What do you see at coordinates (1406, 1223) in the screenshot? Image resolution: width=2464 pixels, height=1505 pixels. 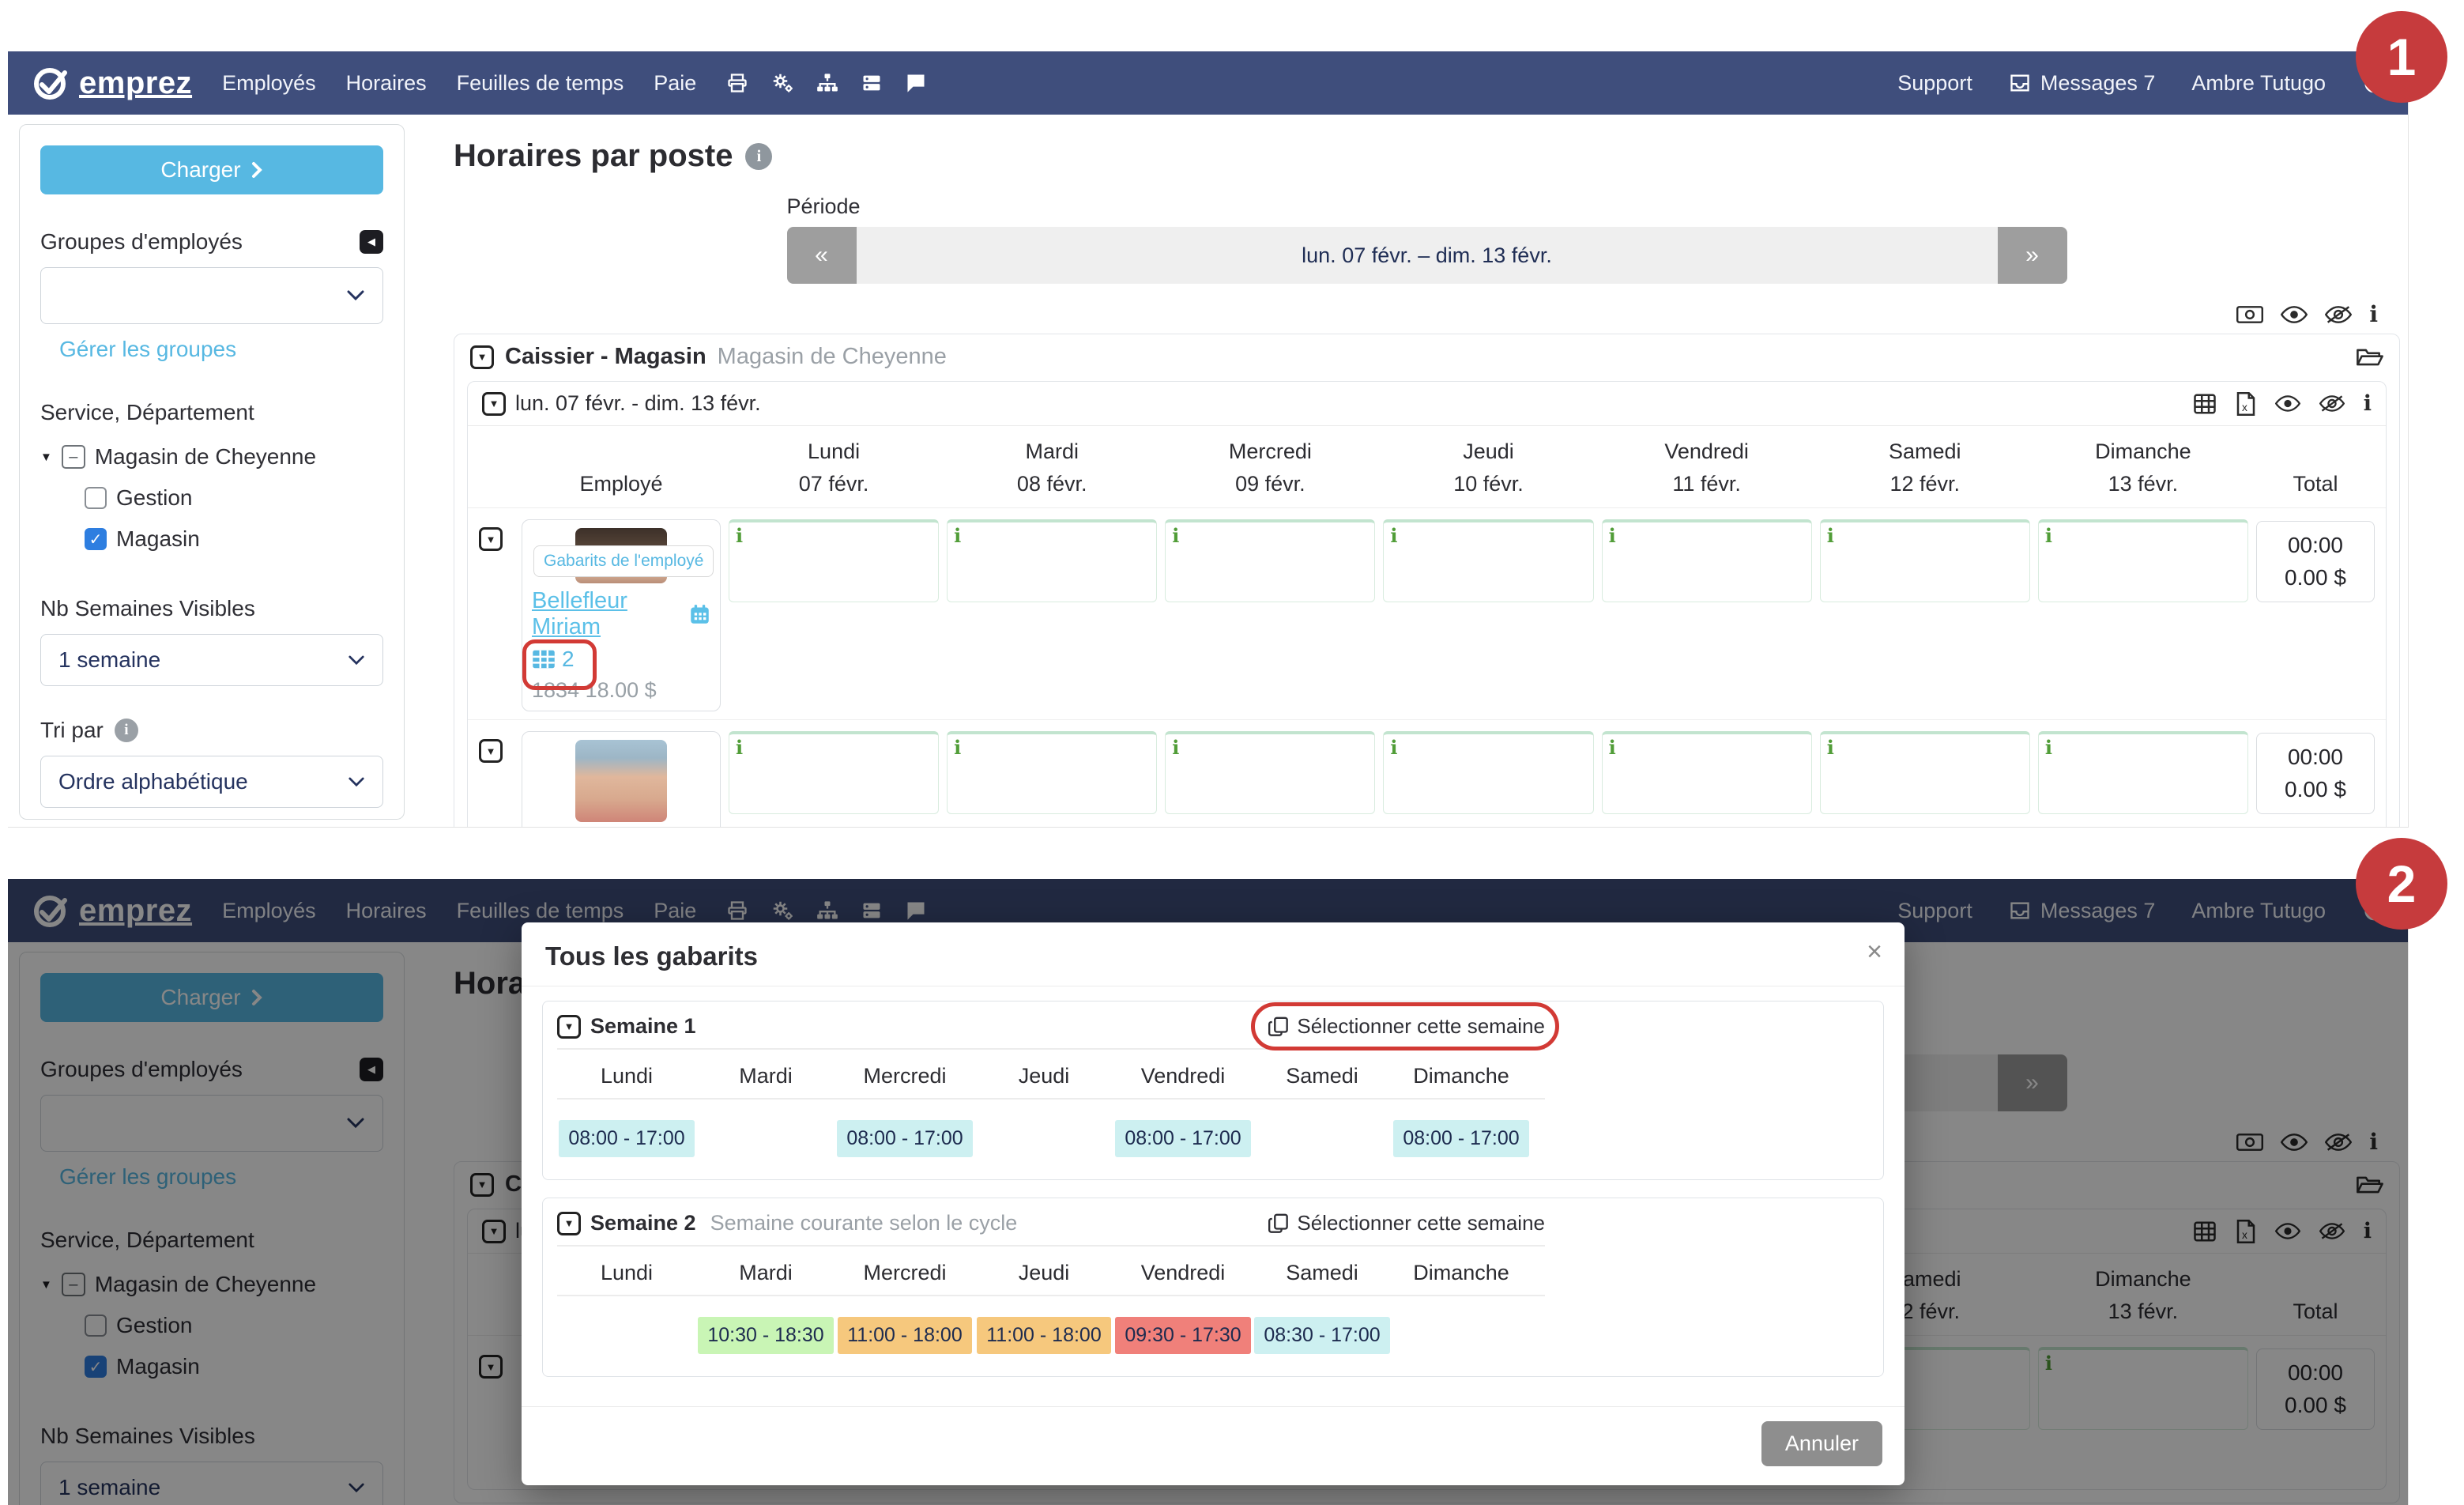 I see `select-week-2-button: Sélectionner cette semaine` at bounding box center [1406, 1223].